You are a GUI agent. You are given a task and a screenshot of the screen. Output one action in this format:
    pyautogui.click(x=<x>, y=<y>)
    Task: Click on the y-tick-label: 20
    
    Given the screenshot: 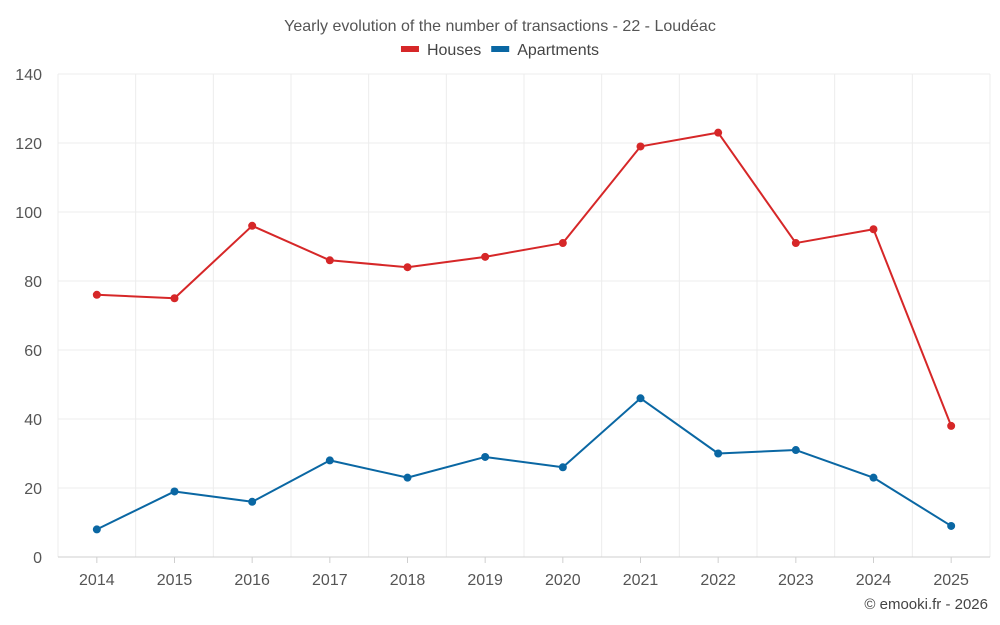 What is the action you would take?
    pyautogui.click(x=33, y=489)
    